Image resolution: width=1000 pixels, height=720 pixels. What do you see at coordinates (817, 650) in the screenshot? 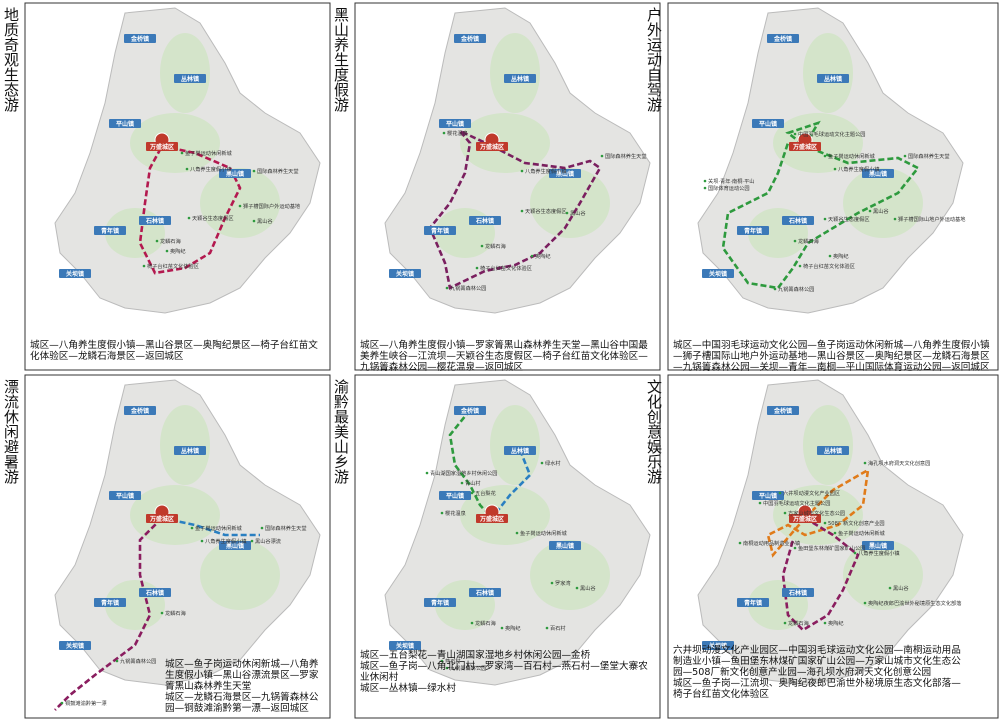
I see `route-description: 六井坝动漫文化产业园区—中国羽毛球运动文化公园—南桐运动用品` at bounding box center [817, 650].